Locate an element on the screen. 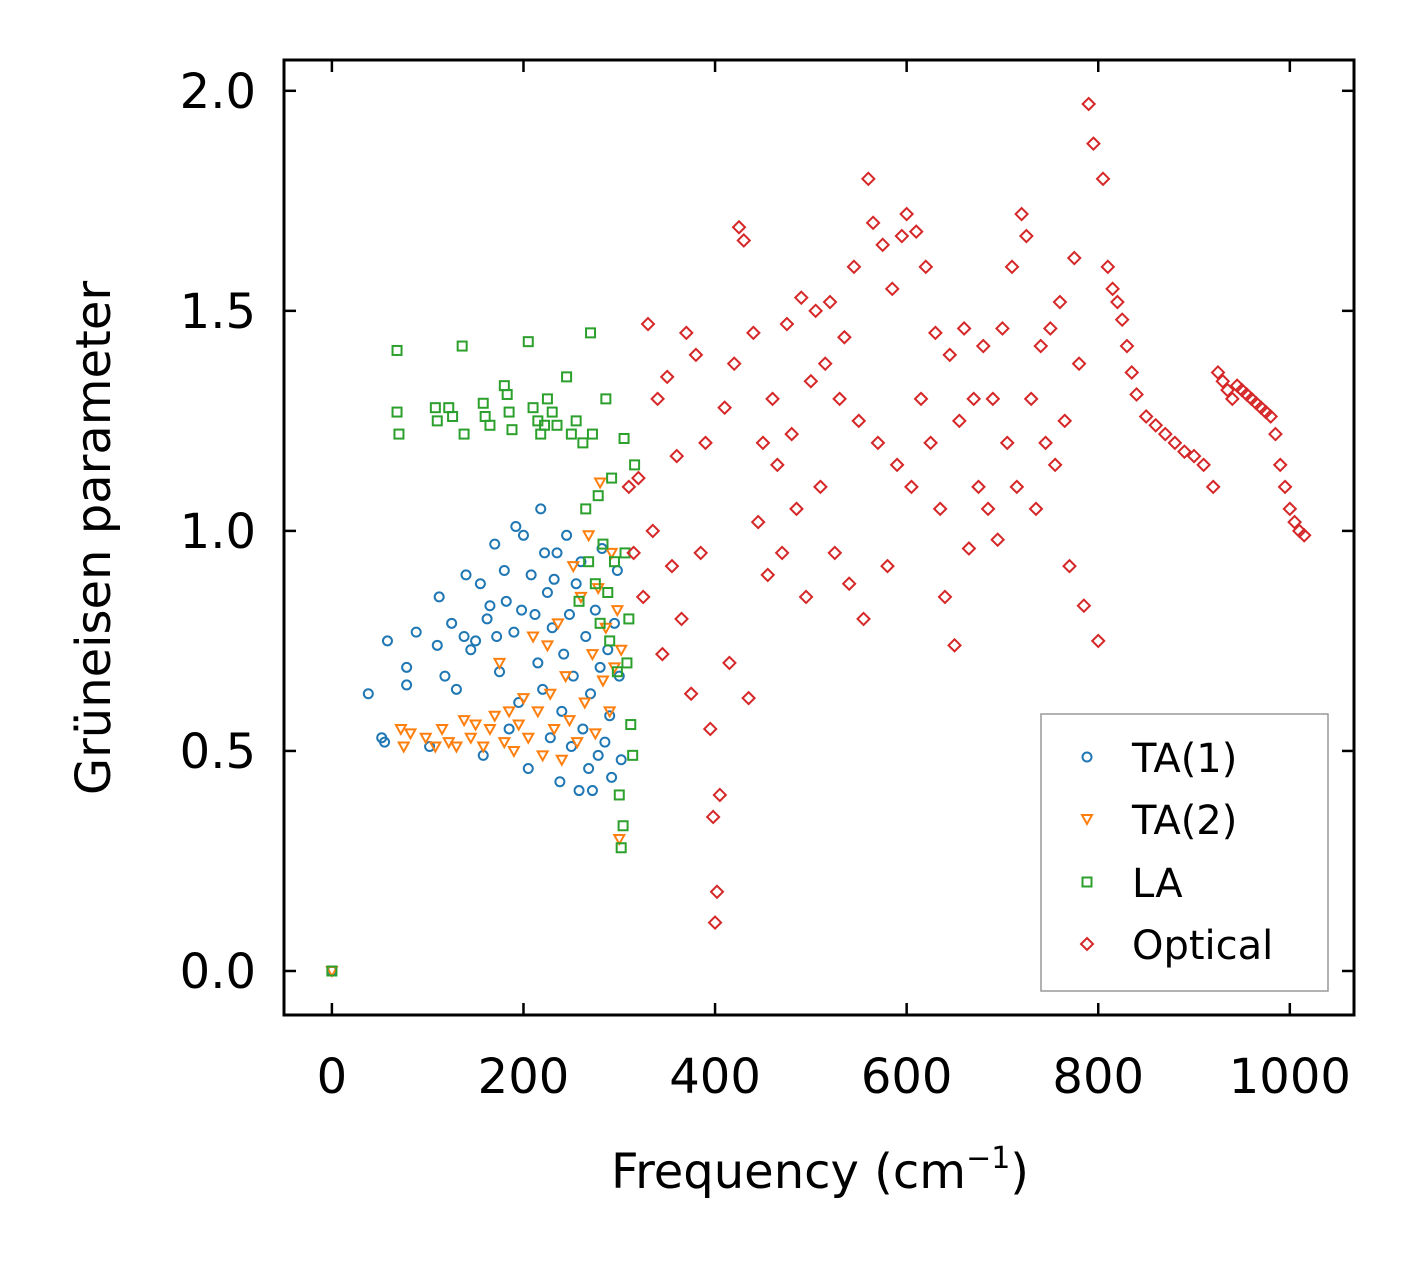 The width and height of the screenshot is (1421, 1264). legend-markers is located at coordinates (1087, 851).